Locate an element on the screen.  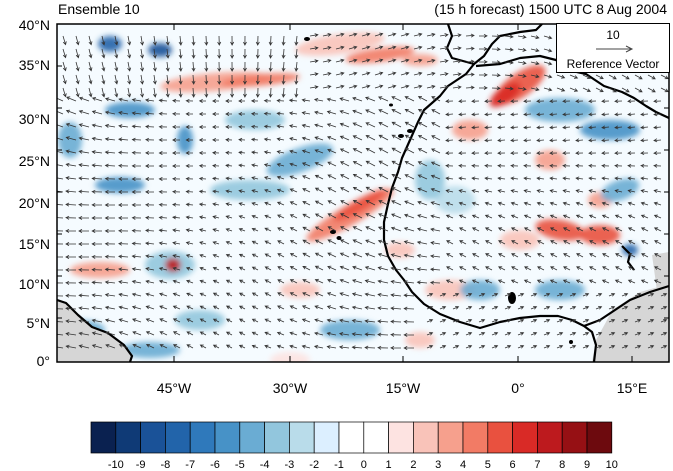
colorbar-label: 8 is located at coordinates (562, 465).